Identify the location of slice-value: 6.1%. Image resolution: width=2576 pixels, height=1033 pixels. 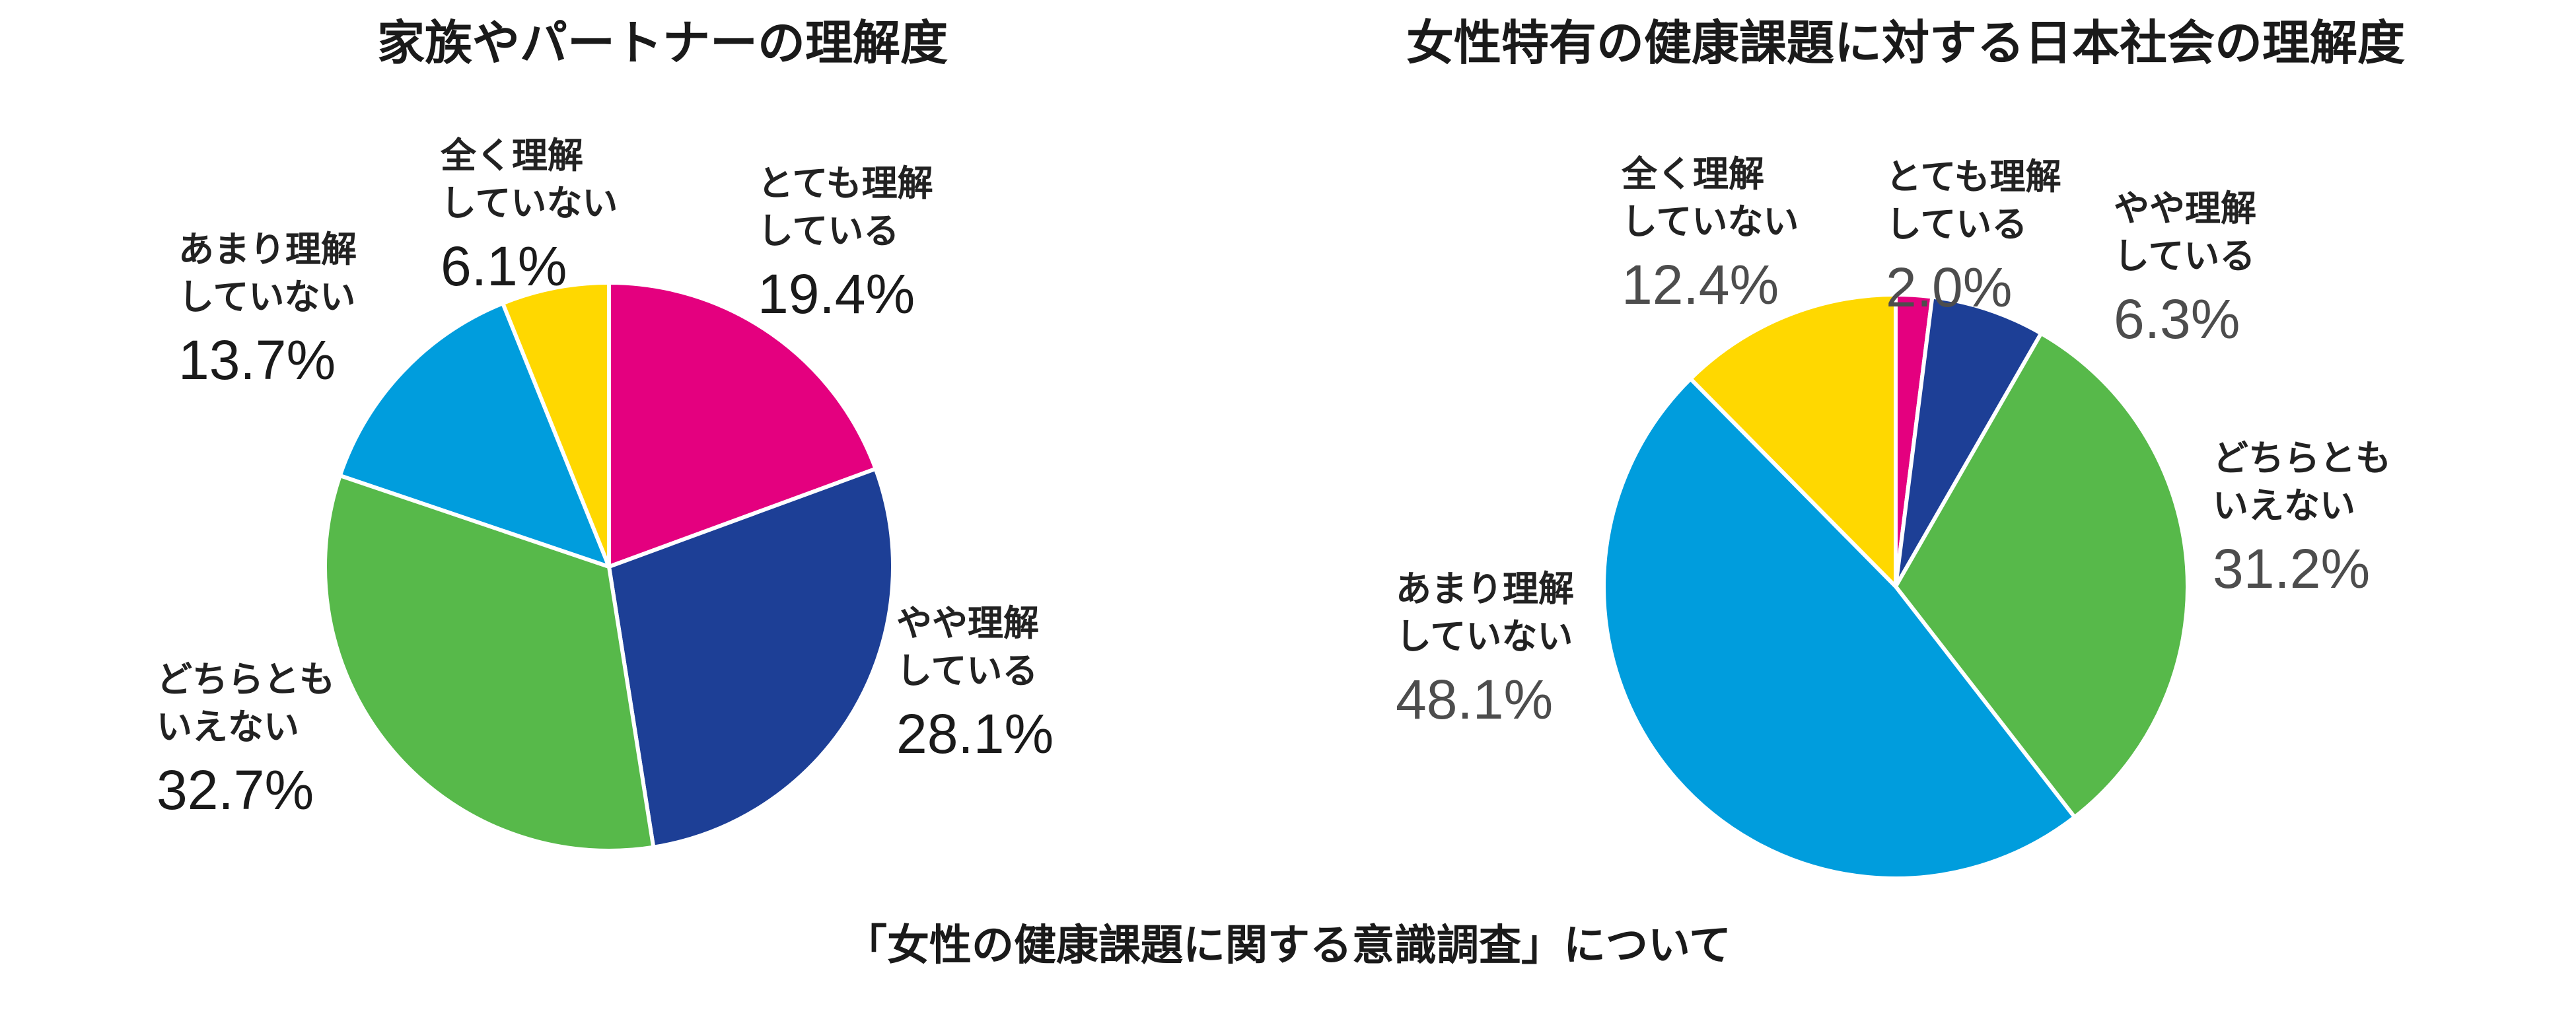
(504, 266).